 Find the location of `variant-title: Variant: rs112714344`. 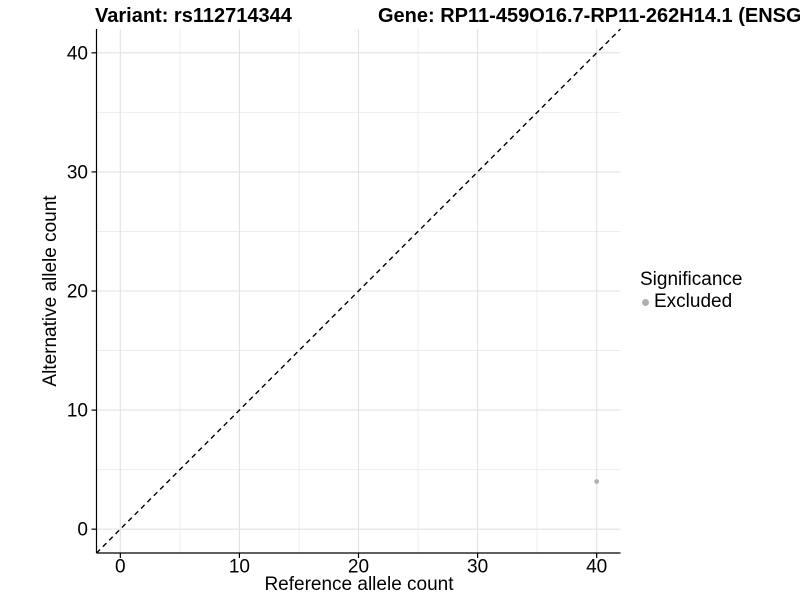

variant-title: Variant: rs112714344 is located at coordinates (193, 16).